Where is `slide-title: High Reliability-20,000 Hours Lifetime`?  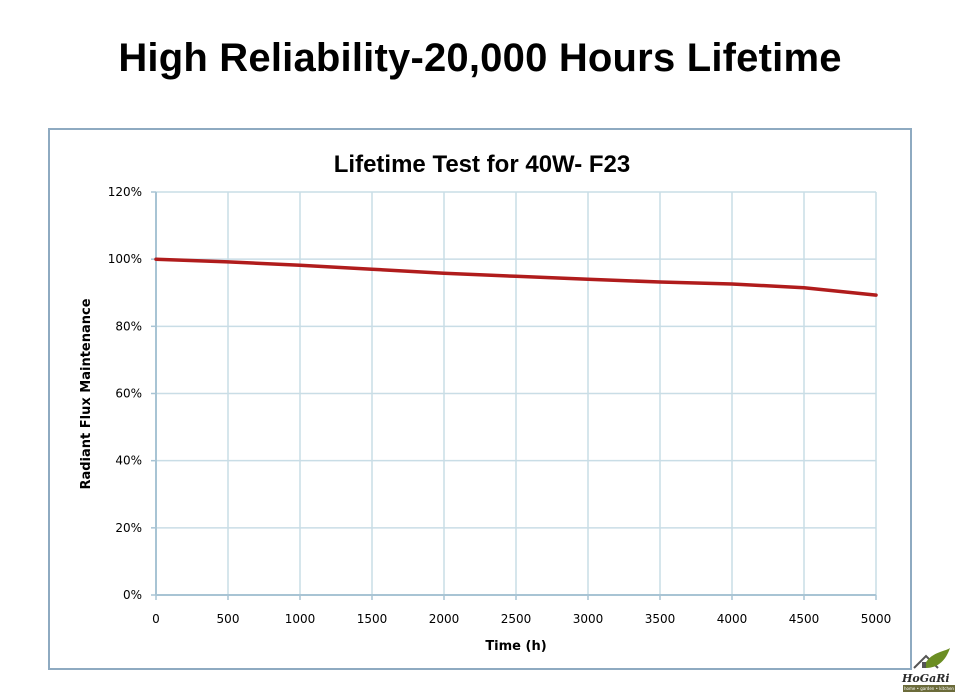
slide-title: High Reliability-20,000 Hours Lifetime is located at coordinates (480, 58).